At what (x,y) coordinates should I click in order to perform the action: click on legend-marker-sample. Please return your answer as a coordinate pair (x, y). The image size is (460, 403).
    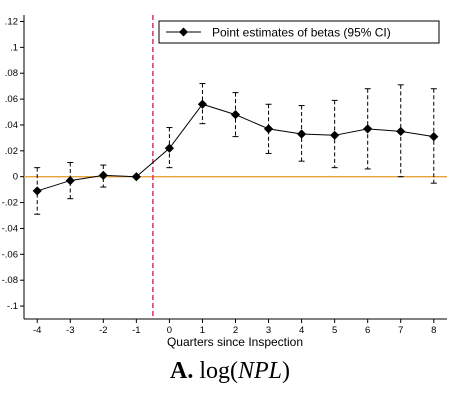
    Looking at the image, I should click on (183, 32).